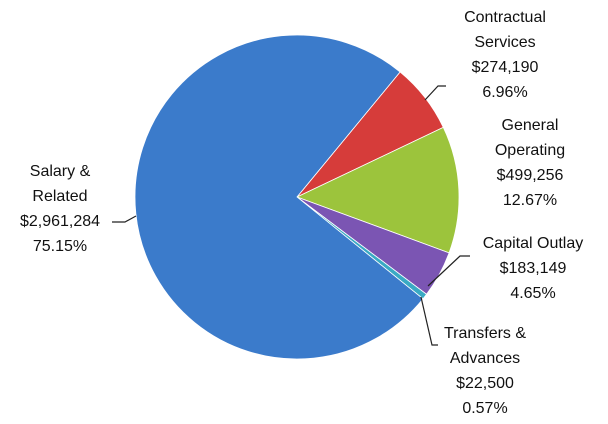 The image size is (608, 424). I want to click on amount-label: $274,190, so click(505, 67).